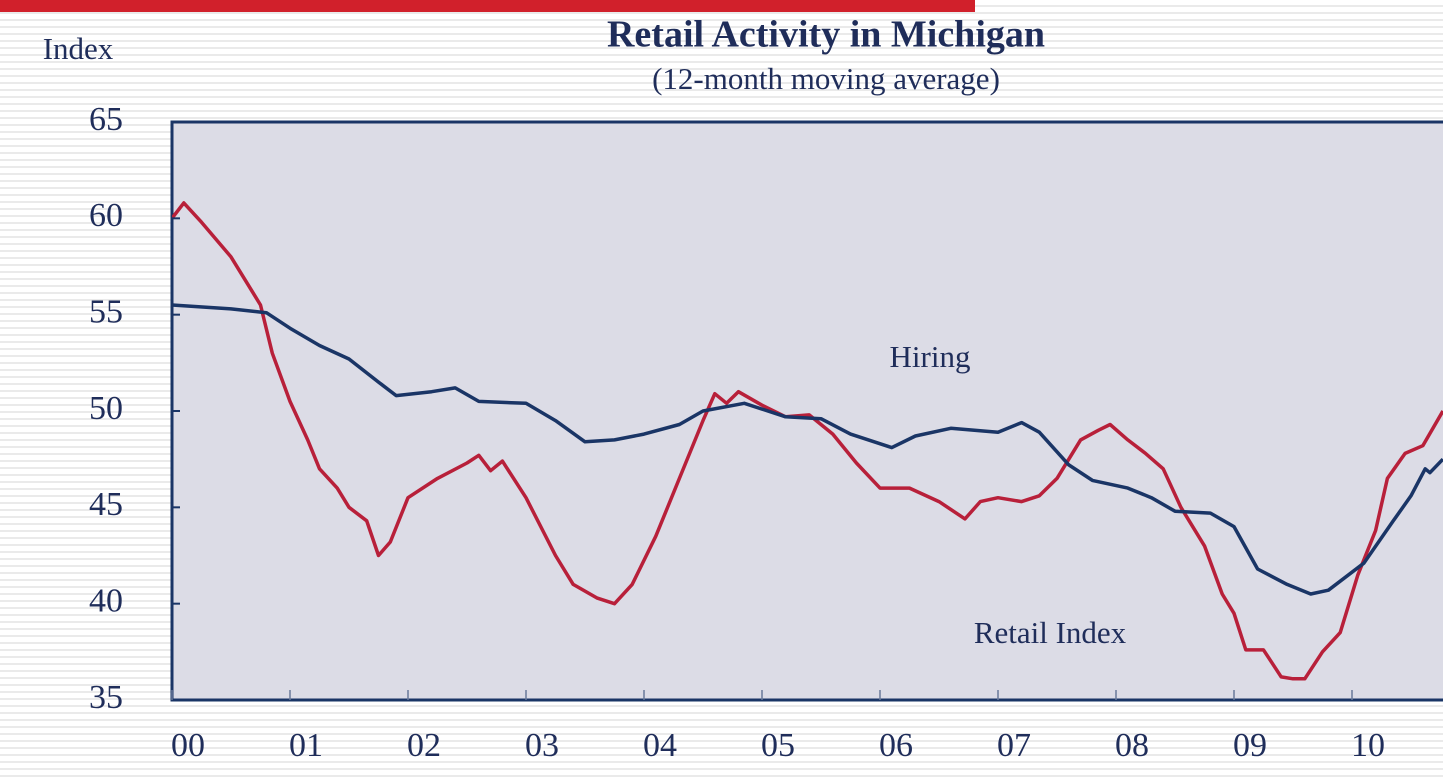 This screenshot has width=1443, height=782. I want to click on y-tick-label: 40, so click(106, 600).